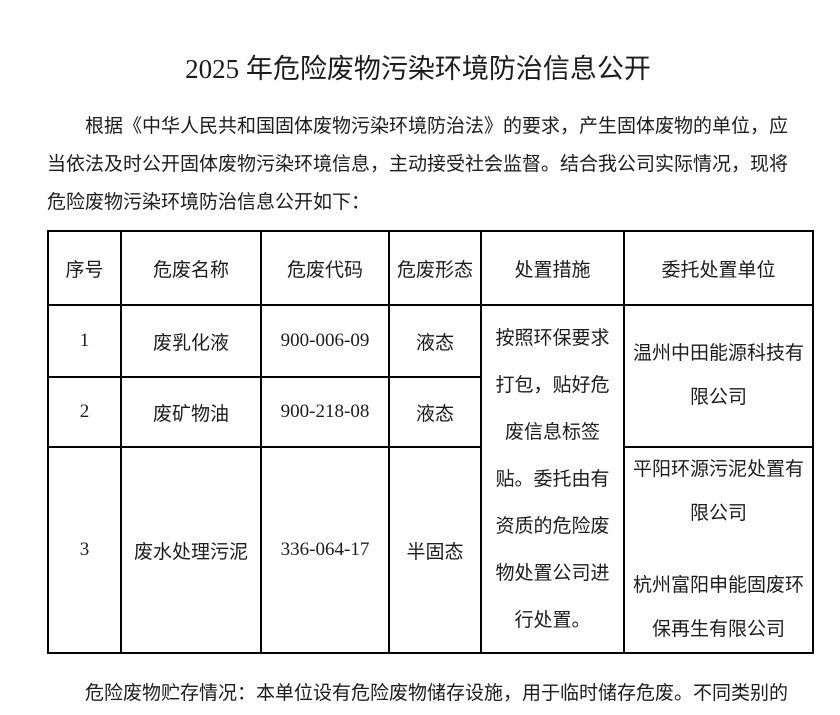 The height and width of the screenshot is (715, 840). Describe the element at coordinates (718, 268) in the screenshot. I see `header-cell-unit: 委托处置单位` at that location.